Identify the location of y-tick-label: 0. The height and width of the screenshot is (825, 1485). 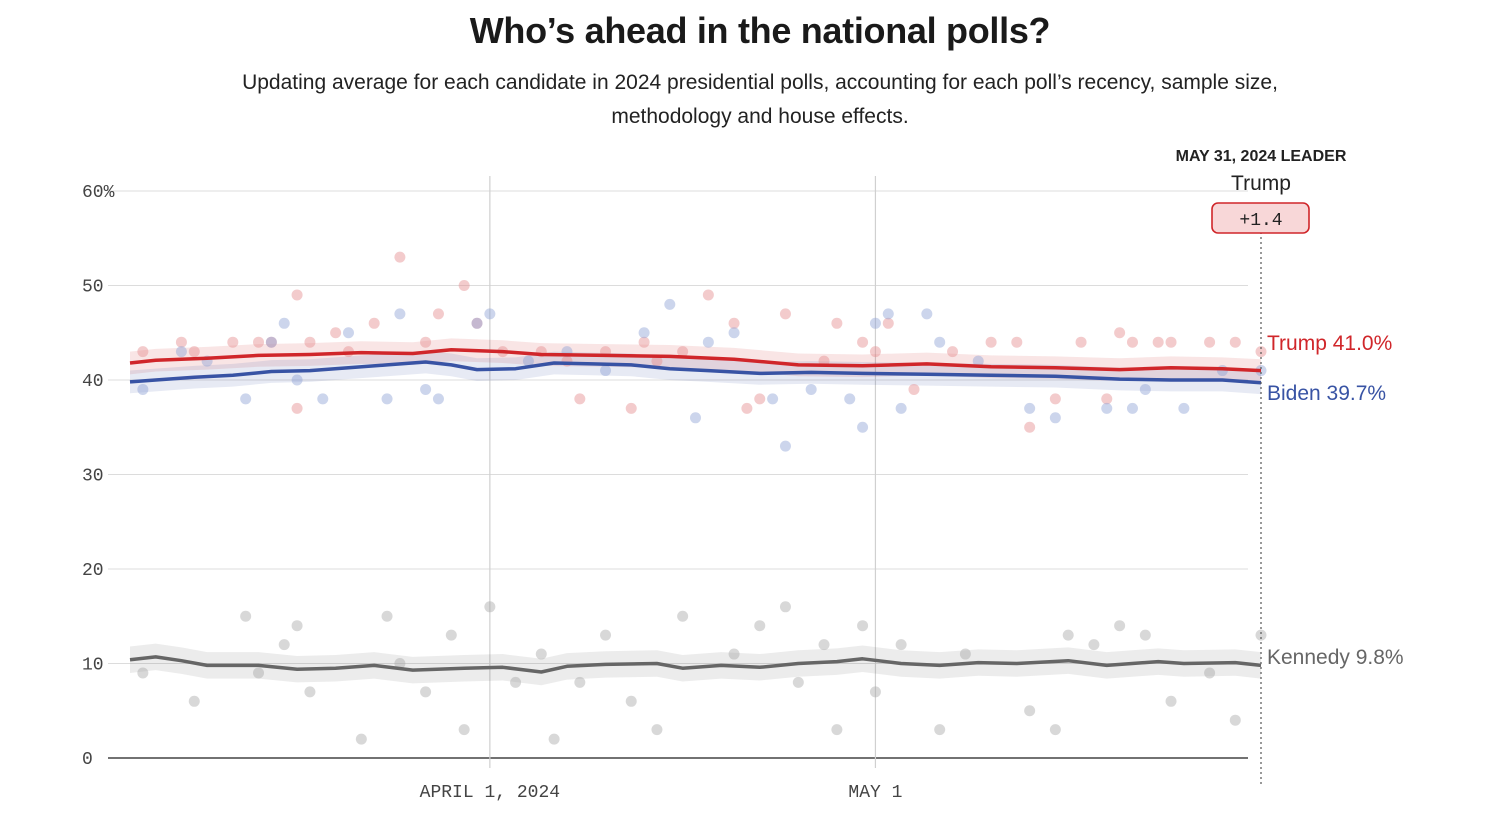
(87, 760).